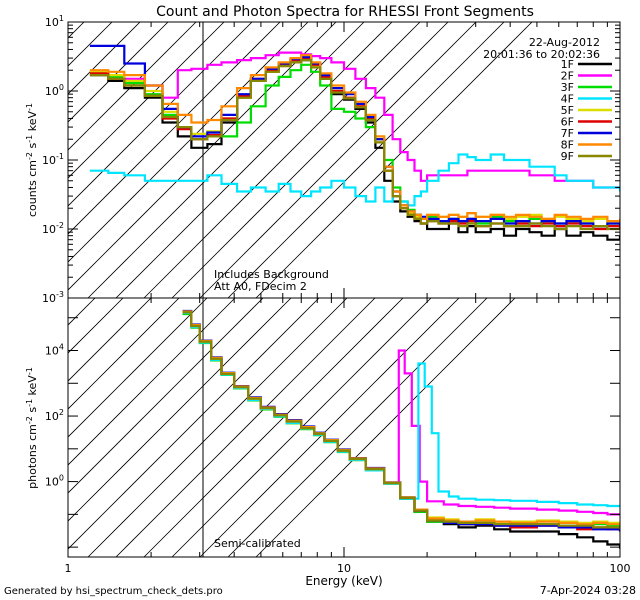 The image size is (640, 600). What do you see at coordinates (54, 21) in the screenshot?
I see `y-tick-label: 10¹` at bounding box center [54, 21].